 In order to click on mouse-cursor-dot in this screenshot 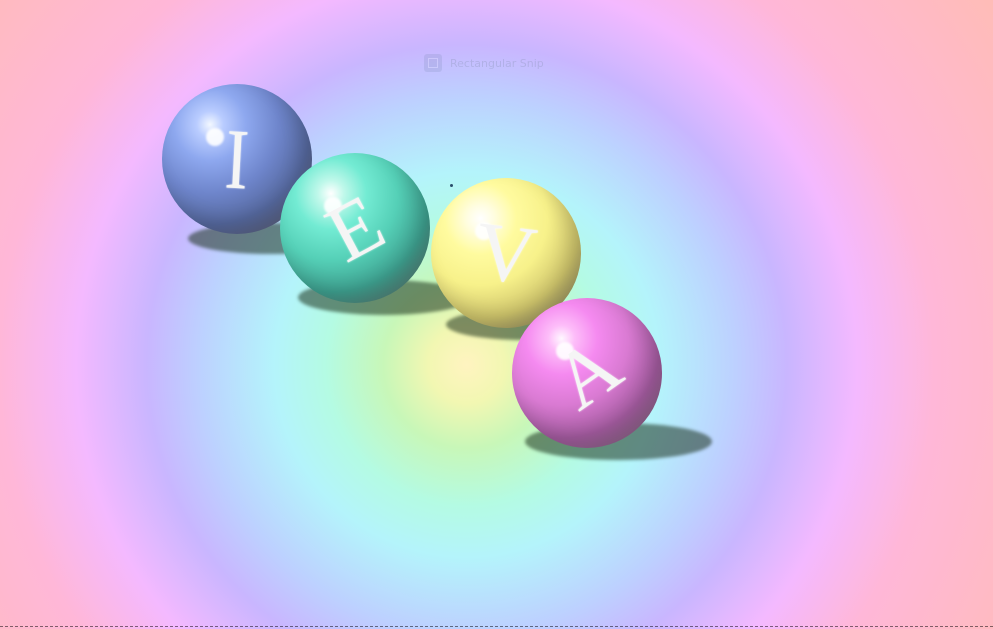, I will do `click(451, 185)`.